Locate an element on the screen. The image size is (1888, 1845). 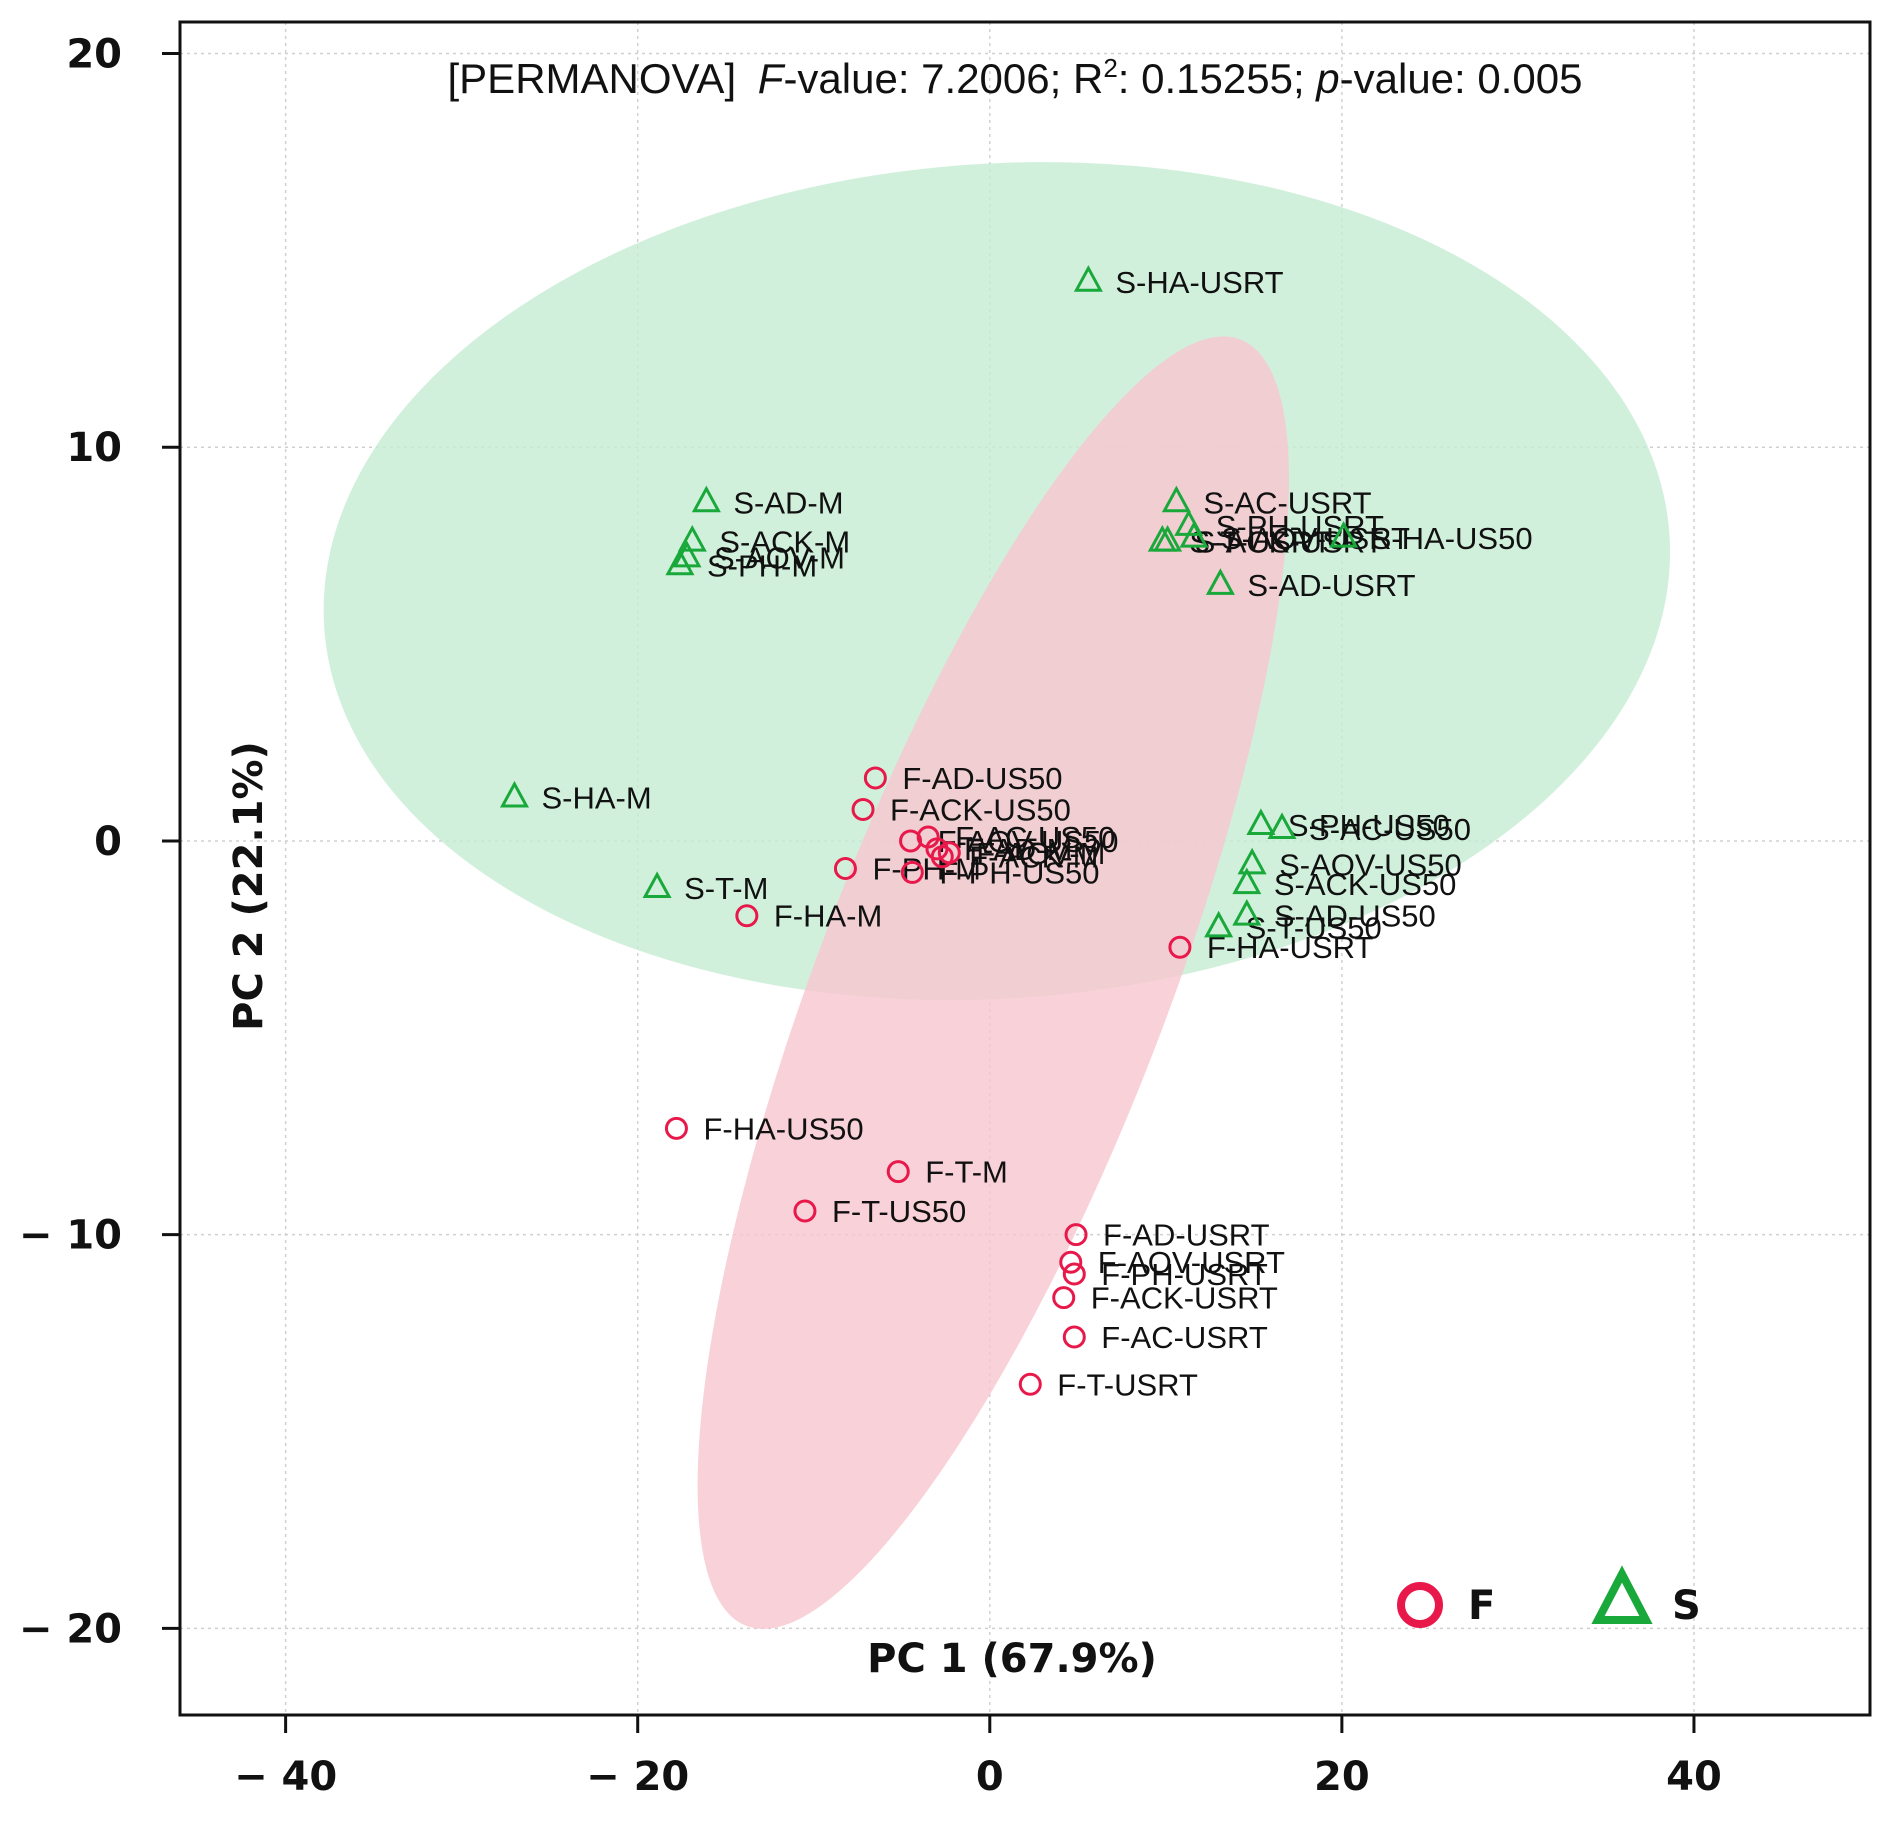
point-label: F-AOV-US50 is located at coordinates (1028, 841).